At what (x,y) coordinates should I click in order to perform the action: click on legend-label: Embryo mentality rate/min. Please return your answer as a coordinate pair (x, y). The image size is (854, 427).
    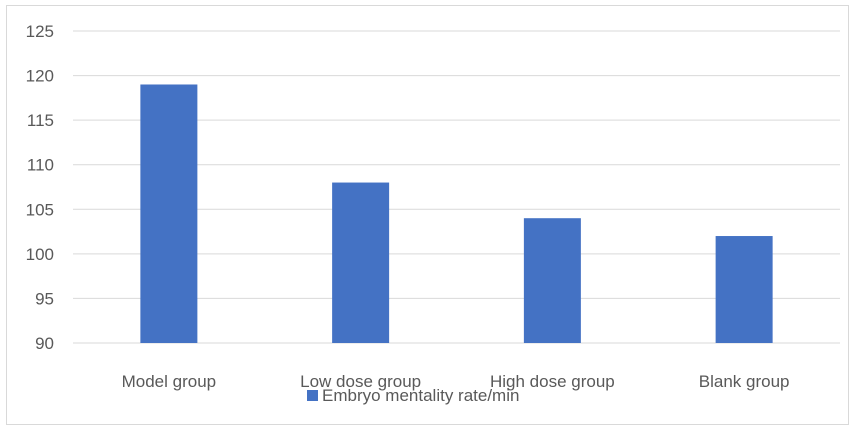
    Looking at the image, I should click on (420, 395).